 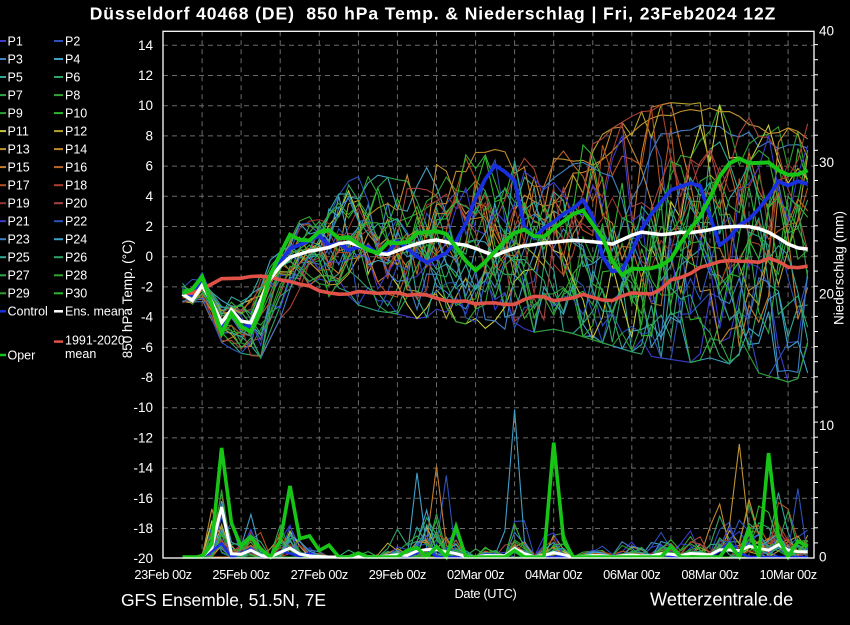 What do you see at coordinates (149, 166) in the screenshot?
I see `svg-text: 6` at bounding box center [149, 166].